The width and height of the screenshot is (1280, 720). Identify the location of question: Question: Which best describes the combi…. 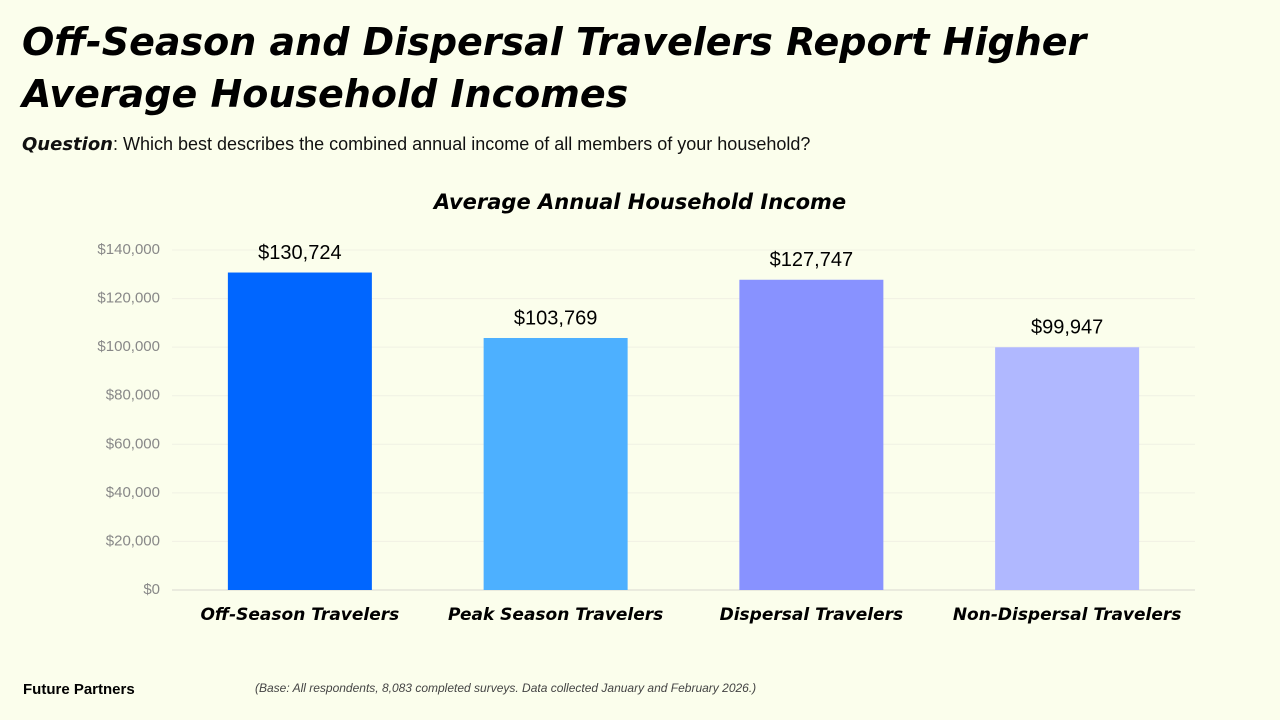
(416, 144).